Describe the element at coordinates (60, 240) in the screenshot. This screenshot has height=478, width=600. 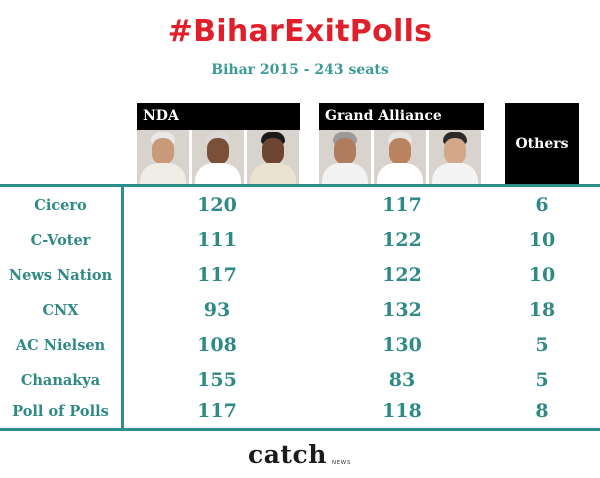
I see `pollster-name: C-Voter` at that location.